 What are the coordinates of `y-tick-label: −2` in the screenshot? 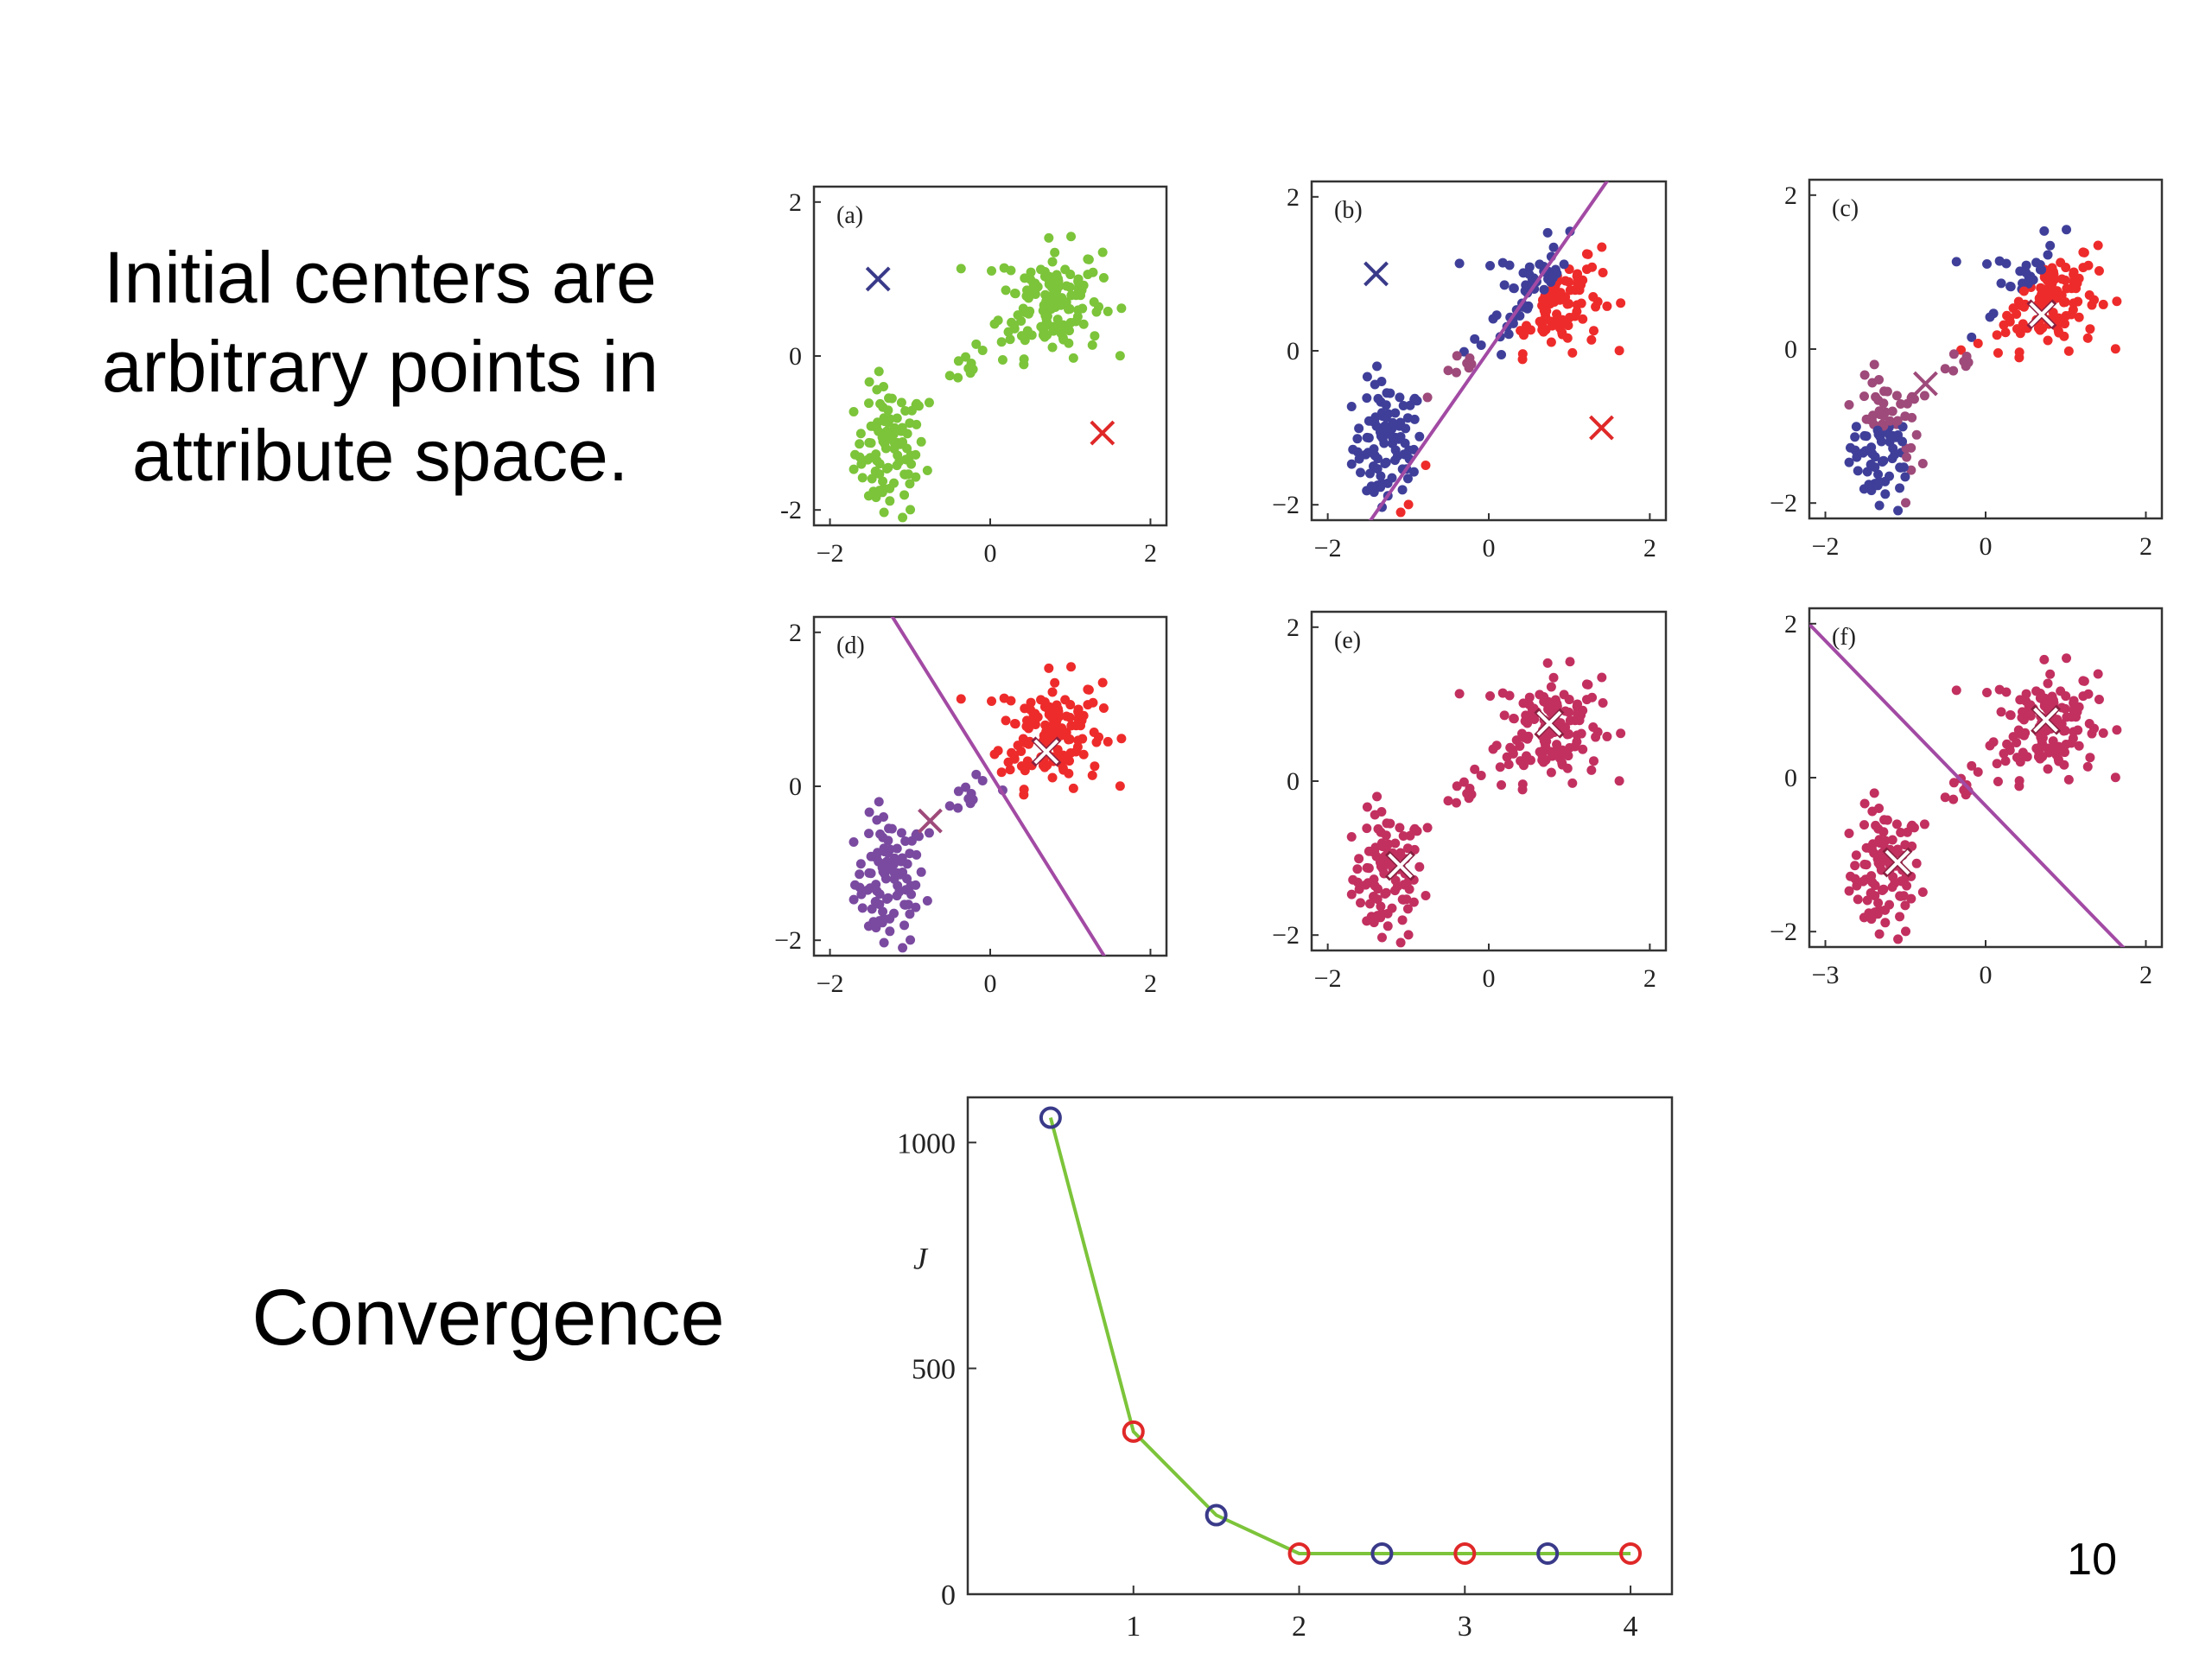 It's located at (1286, 936).